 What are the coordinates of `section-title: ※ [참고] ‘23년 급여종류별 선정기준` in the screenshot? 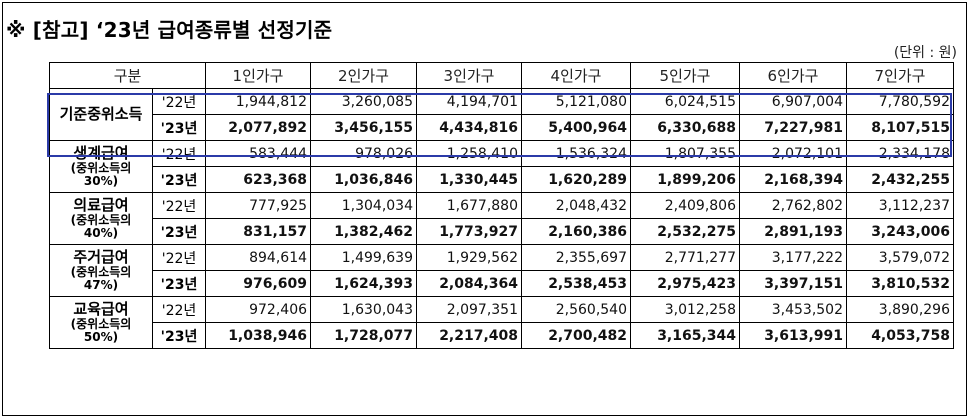 It's located at (169, 30).